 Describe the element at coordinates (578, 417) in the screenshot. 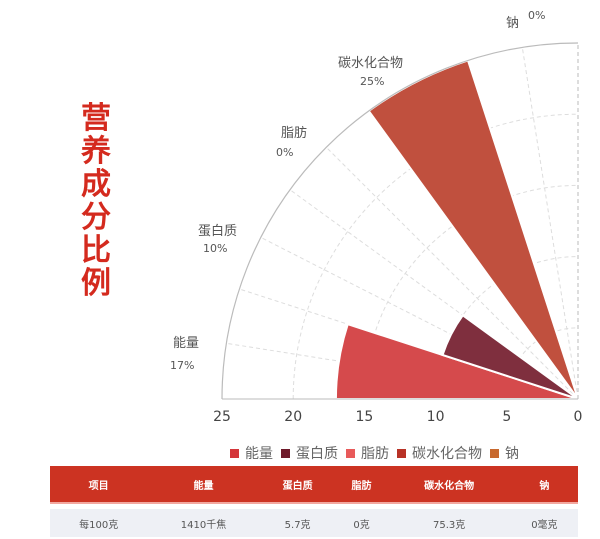

I see `tick-label: 0` at that location.